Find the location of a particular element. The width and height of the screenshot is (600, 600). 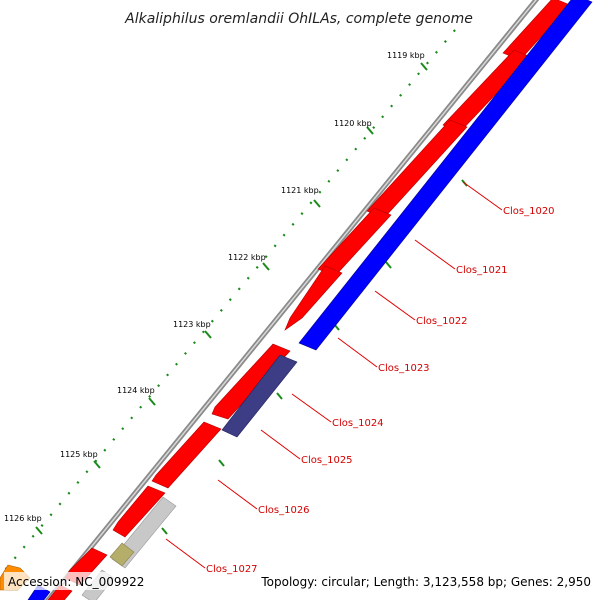

kbp-label: 1124 kbp is located at coordinates (136, 390).